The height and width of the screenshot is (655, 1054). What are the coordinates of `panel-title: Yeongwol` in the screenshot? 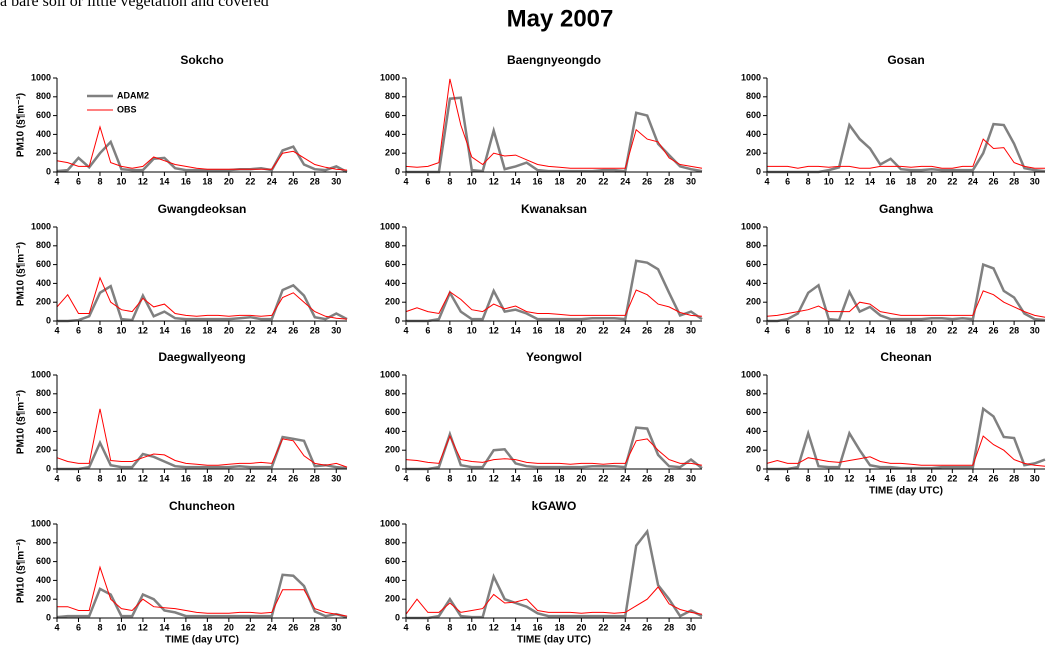 It's located at (554, 357).